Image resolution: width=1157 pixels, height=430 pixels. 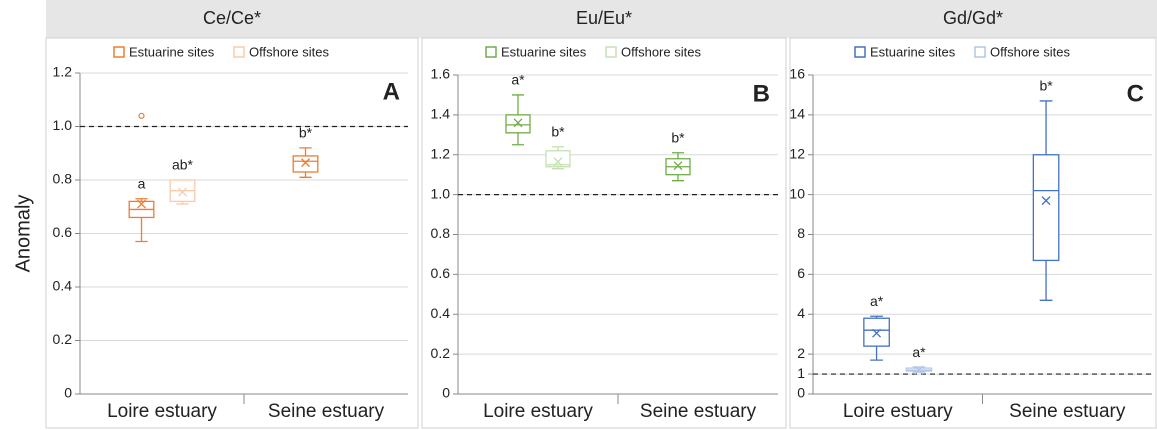 I want to click on y-axis-title: Anomaly, so click(x=23, y=234).